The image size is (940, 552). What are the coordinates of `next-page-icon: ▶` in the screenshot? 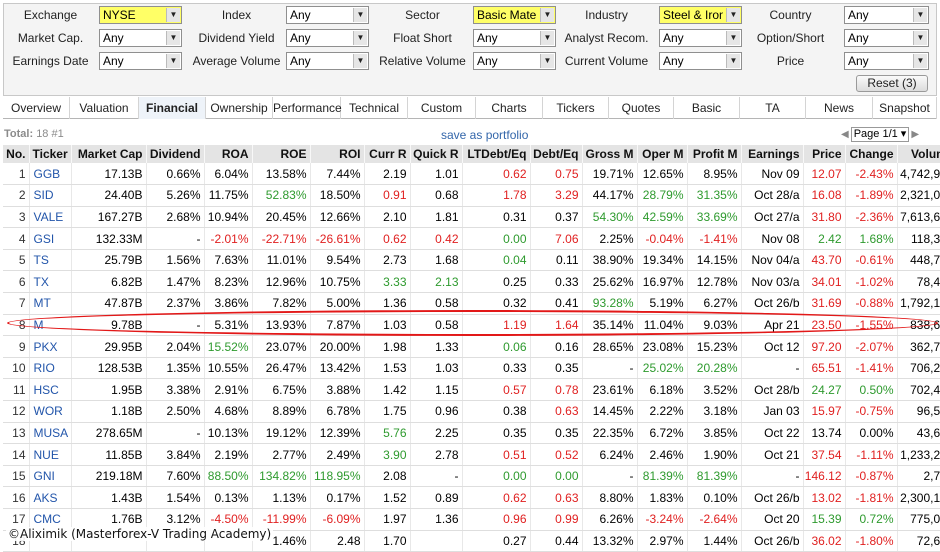 It's located at (915, 134).